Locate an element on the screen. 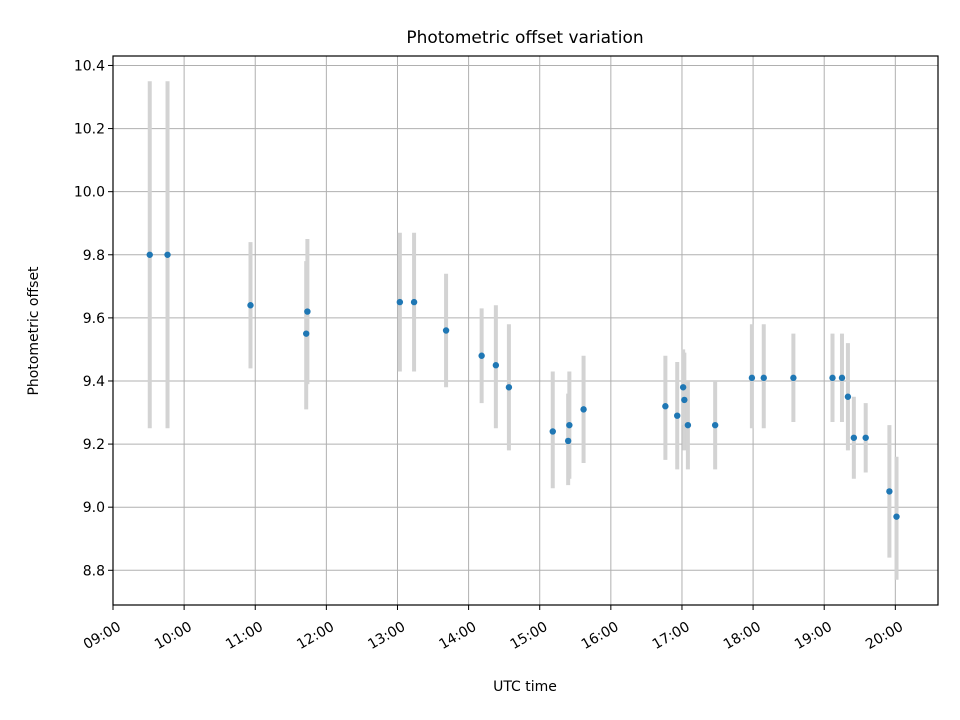 This screenshot has width=960, height=720. y-tick-label: 9.4 is located at coordinates (94, 382).